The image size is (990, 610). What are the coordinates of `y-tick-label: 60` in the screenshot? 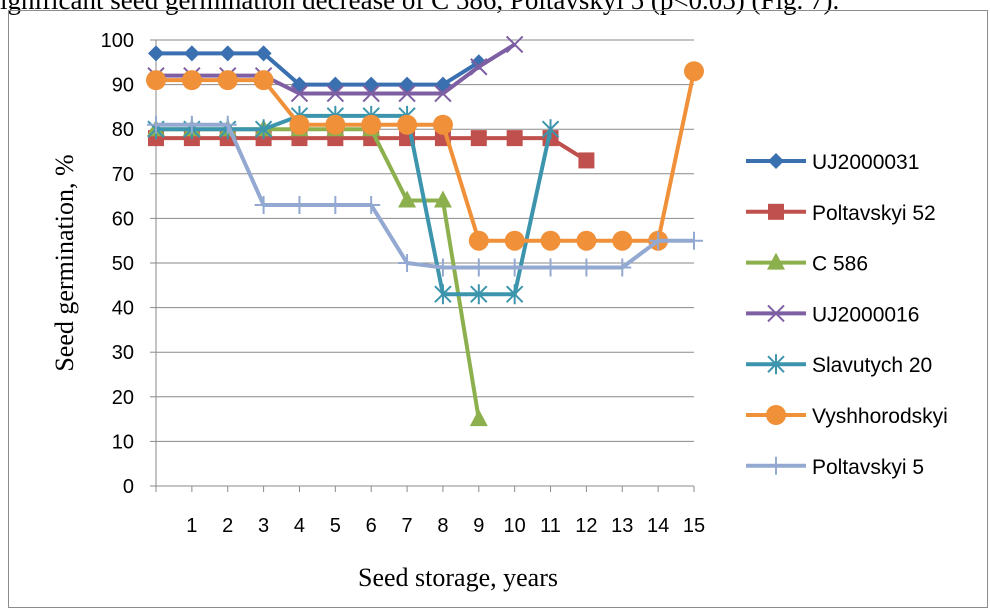 It's located at (123, 219).